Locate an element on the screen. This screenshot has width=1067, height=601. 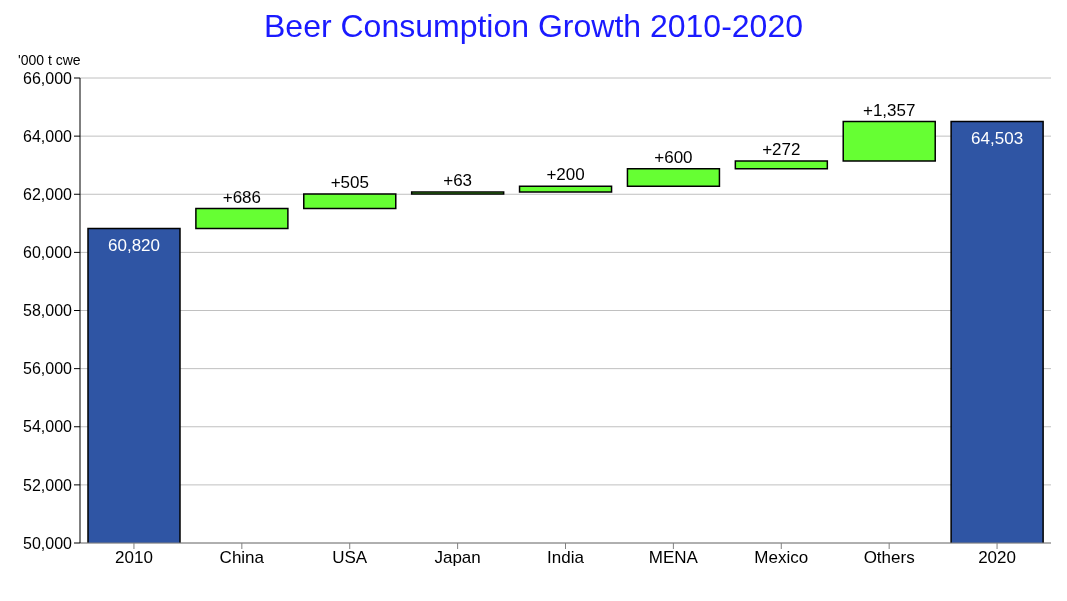
x-tick-label: MENA is located at coordinates (673, 558).